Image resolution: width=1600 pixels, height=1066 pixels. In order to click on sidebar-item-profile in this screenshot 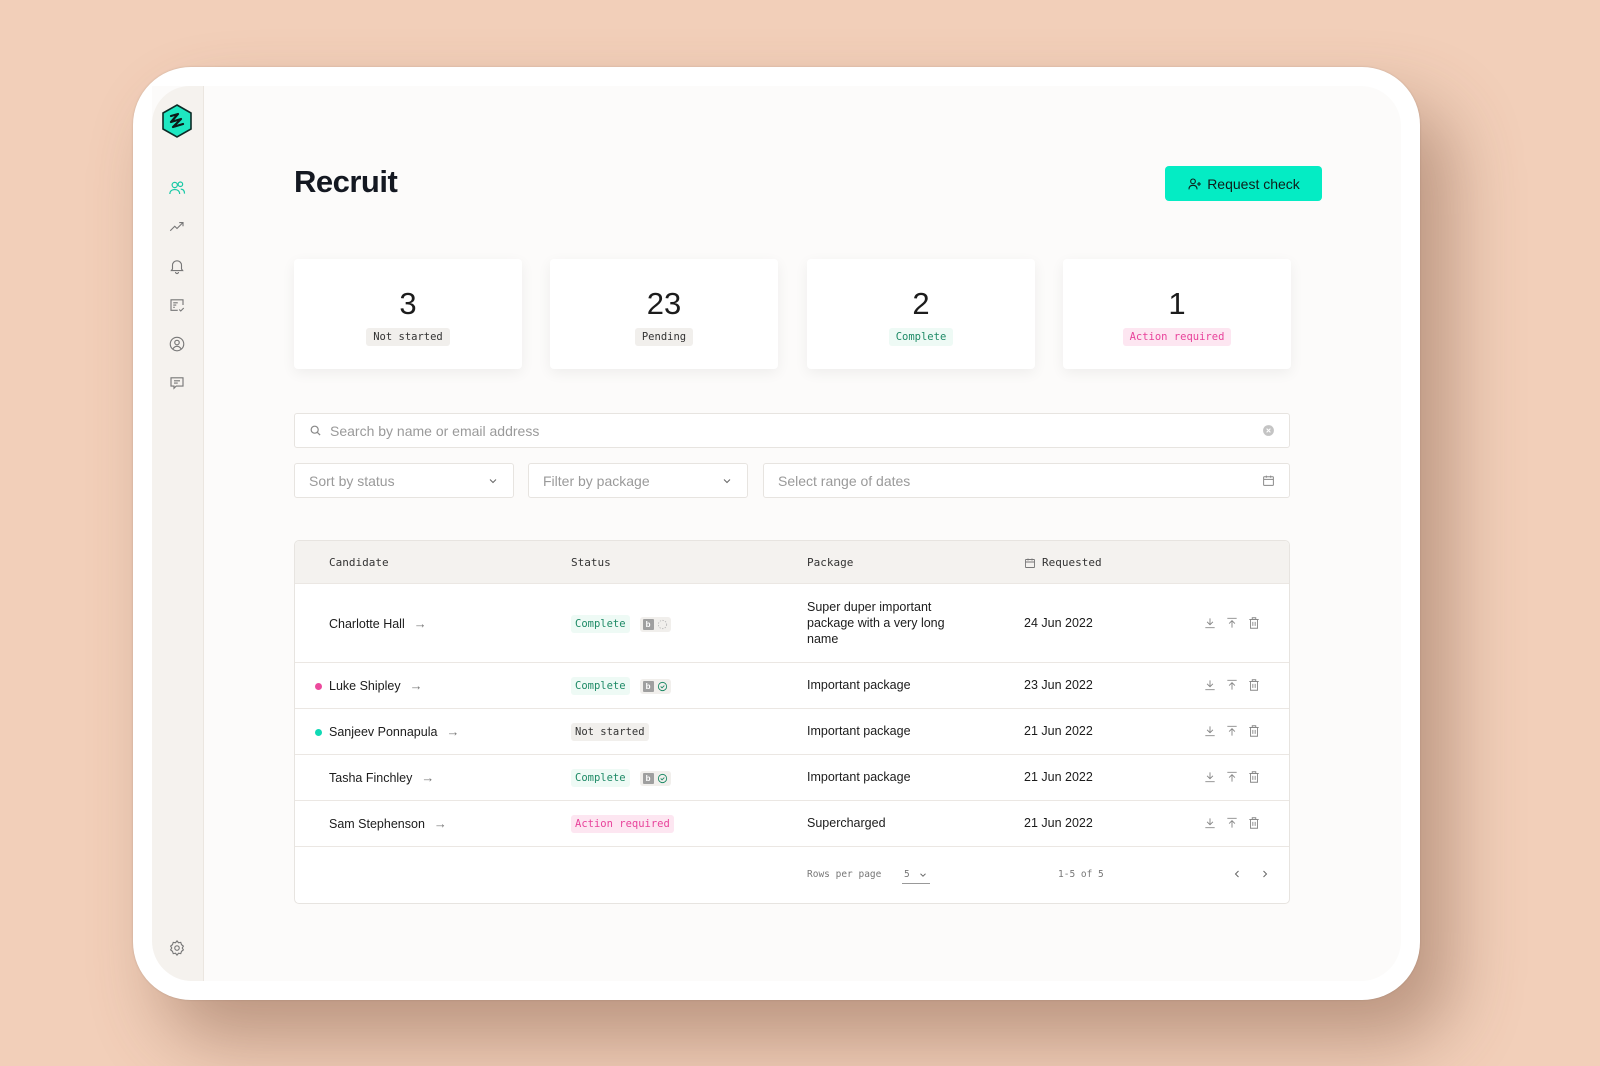, I will do `click(177, 344)`.